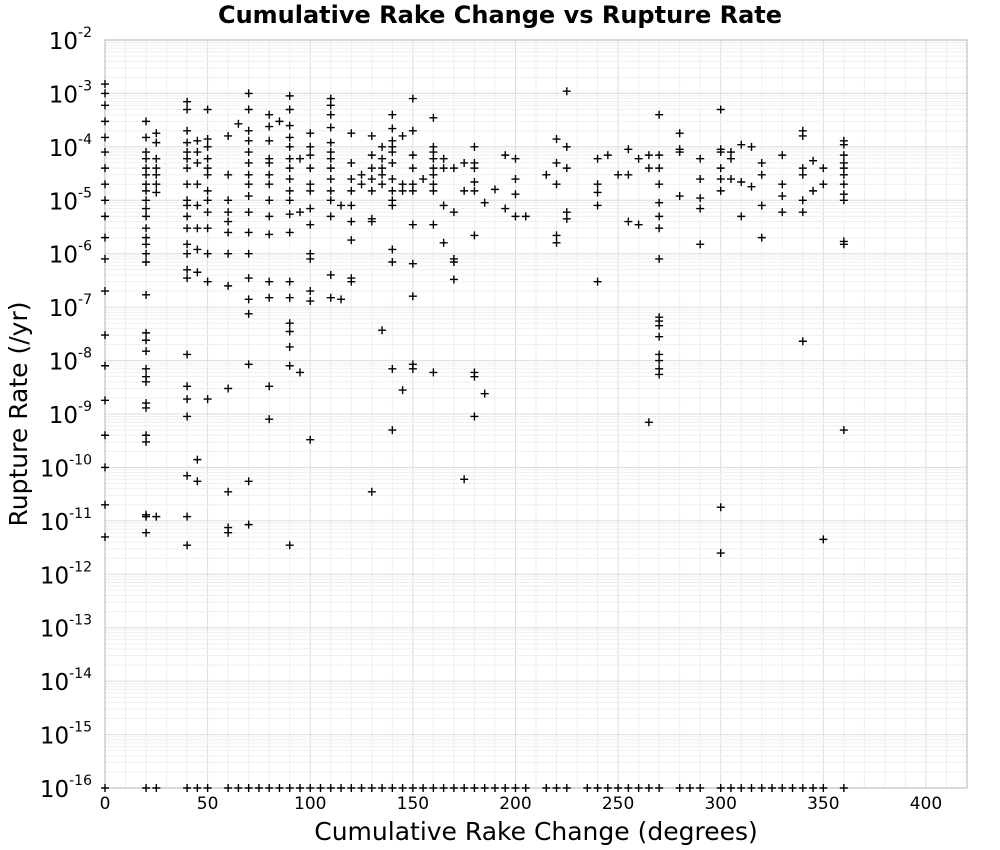  Describe the element at coordinates (536, 831) in the screenshot. I see `x-axis-label: Cumulative Rake Change (degrees)` at that location.